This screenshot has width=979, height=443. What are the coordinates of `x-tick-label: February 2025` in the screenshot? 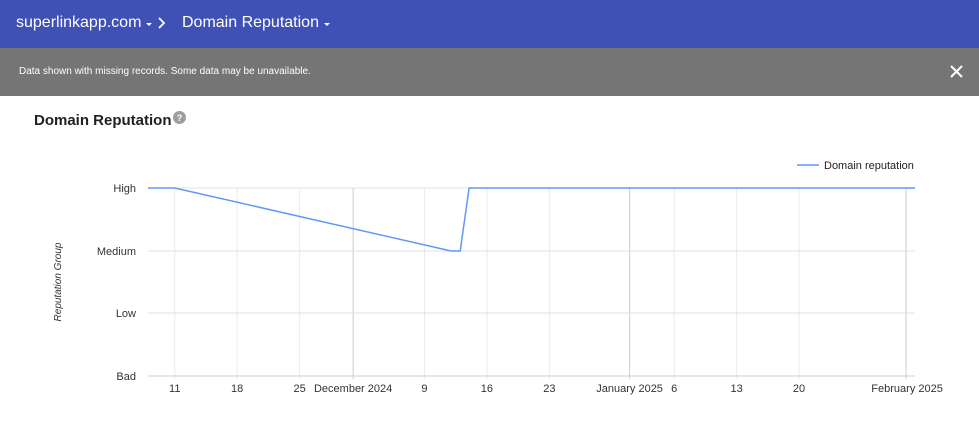 It's located at (907, 389).